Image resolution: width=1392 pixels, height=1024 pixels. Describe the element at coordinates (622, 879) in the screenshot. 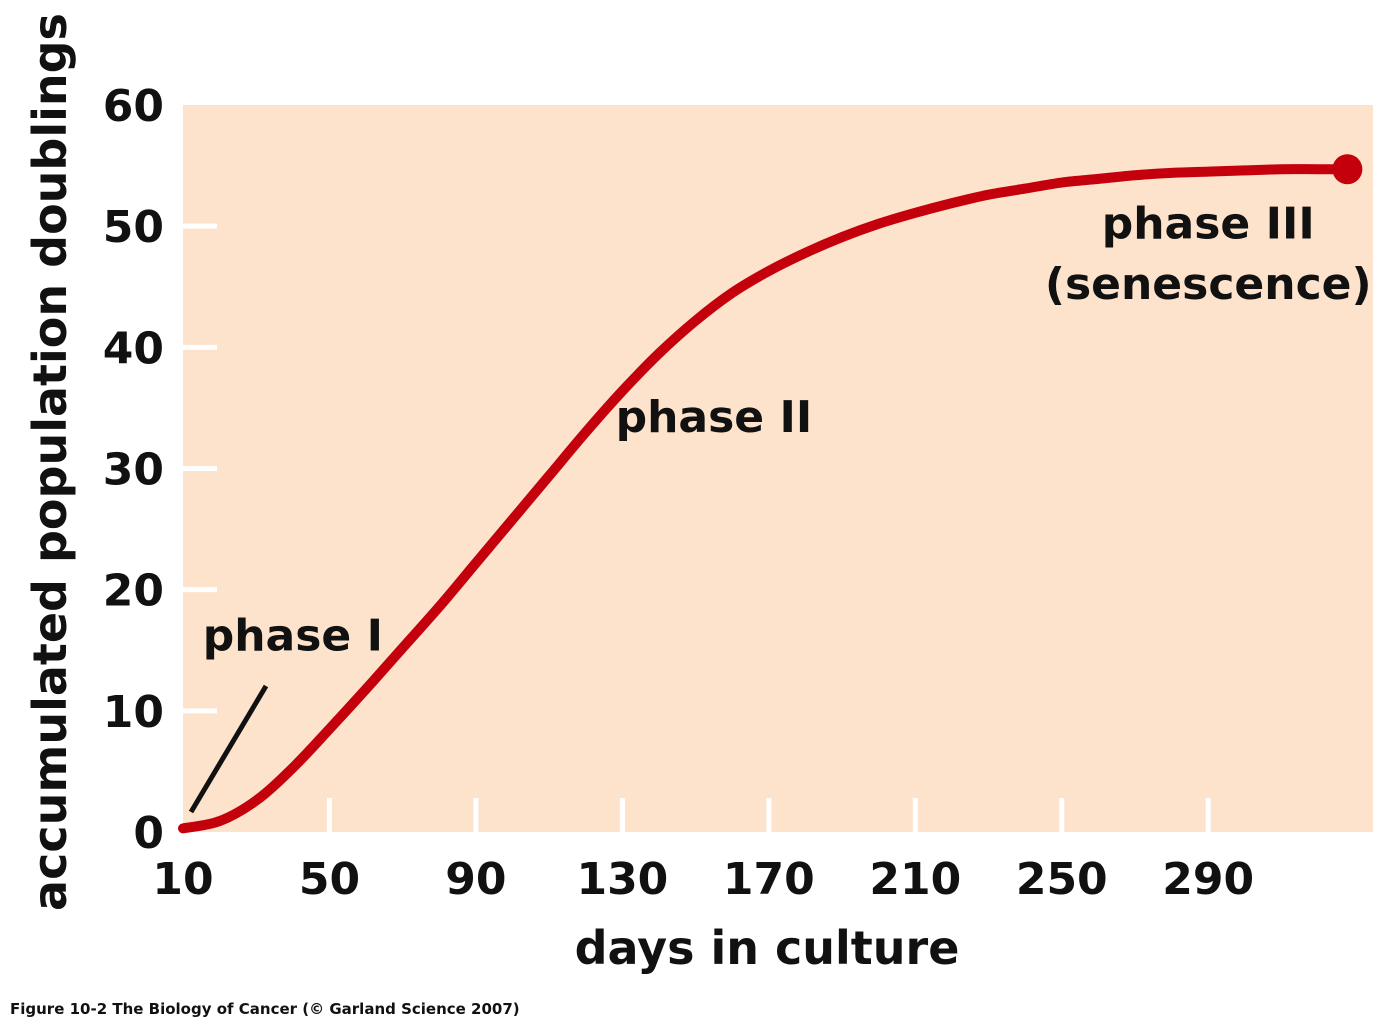

I see `x-tick-label: 130` at that location.